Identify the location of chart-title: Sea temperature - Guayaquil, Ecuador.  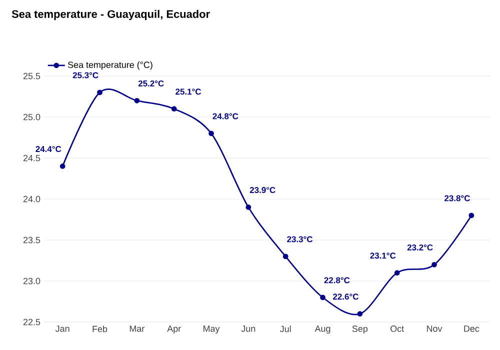
(111, 15).